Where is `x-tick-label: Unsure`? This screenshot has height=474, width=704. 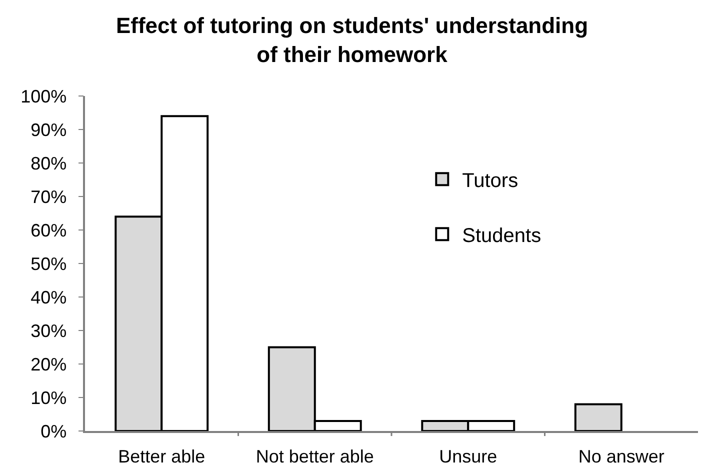 x-tick-label: Unsure is located at coordinates (468, 456).